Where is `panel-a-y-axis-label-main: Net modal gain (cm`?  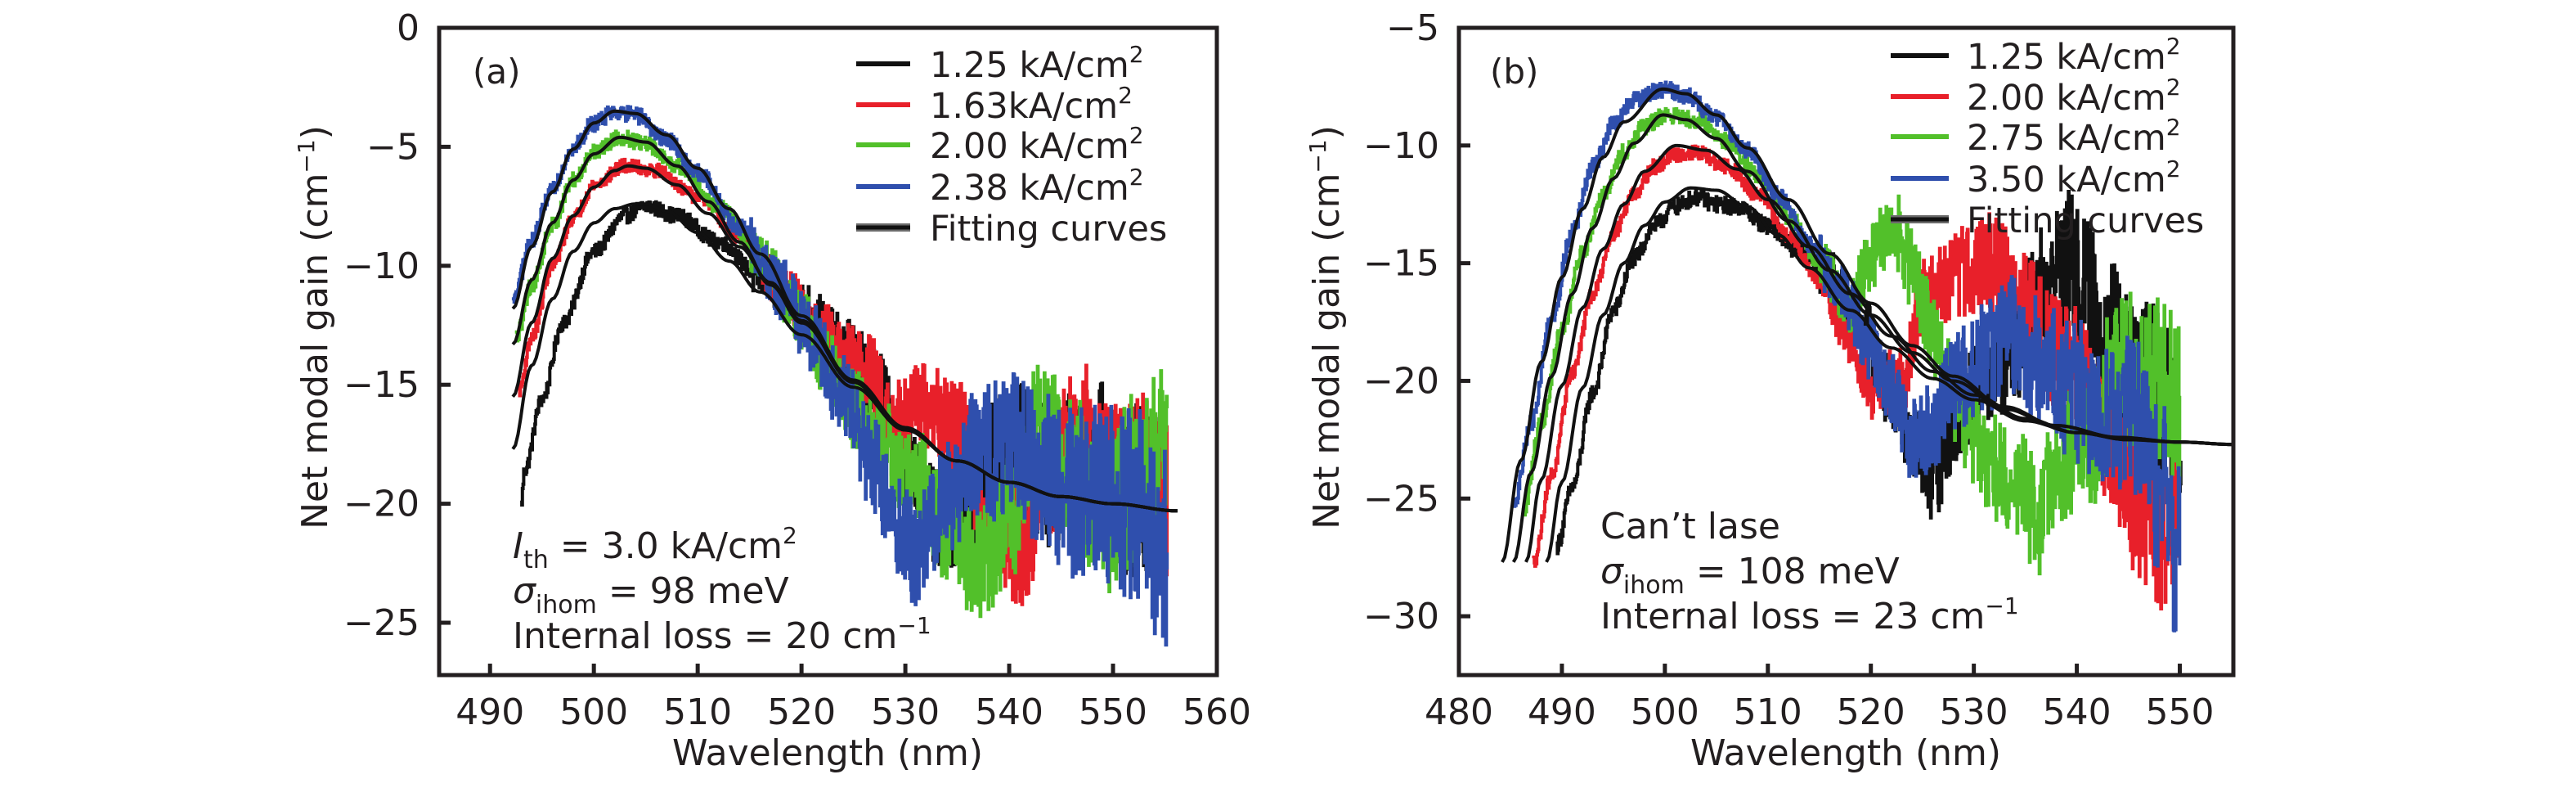 panel-a-y-axis-label-main: Net modal gain (cm is located at coordinates (315, 351).